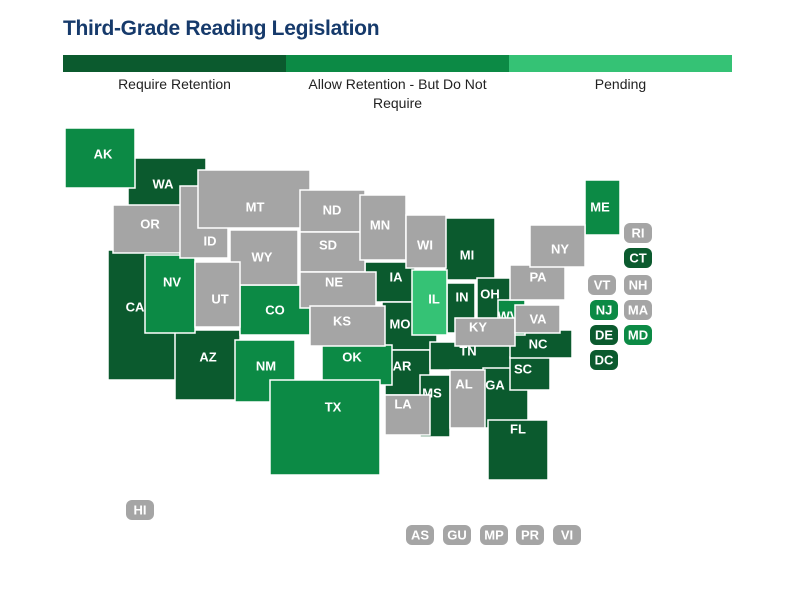  I want to click on state-label: AK, so click(103, 153).